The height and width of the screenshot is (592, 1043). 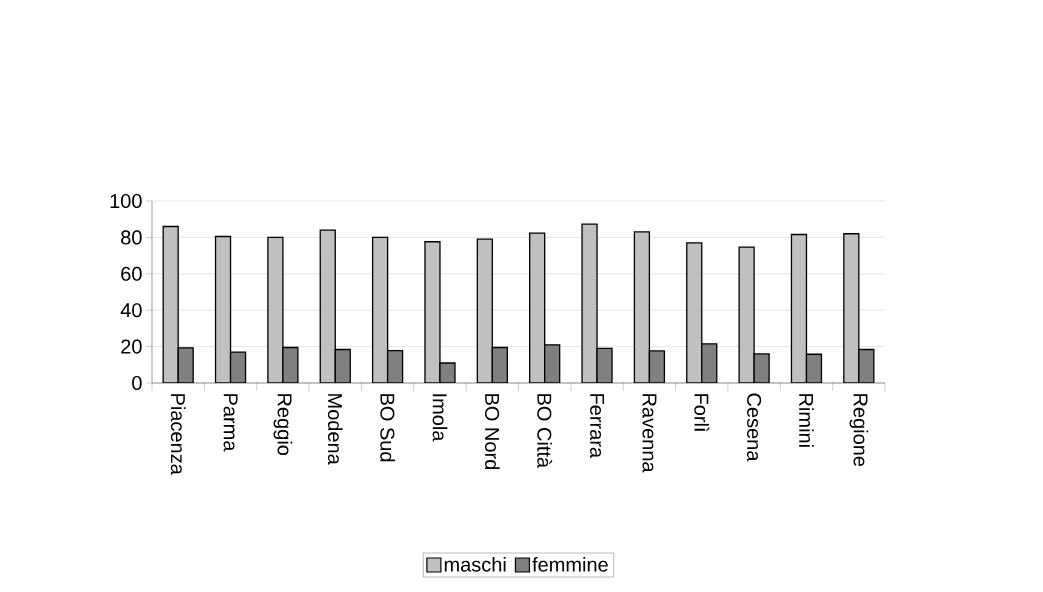 I want to click on x-tick-label: Reggio, so click(x=283, y=425).